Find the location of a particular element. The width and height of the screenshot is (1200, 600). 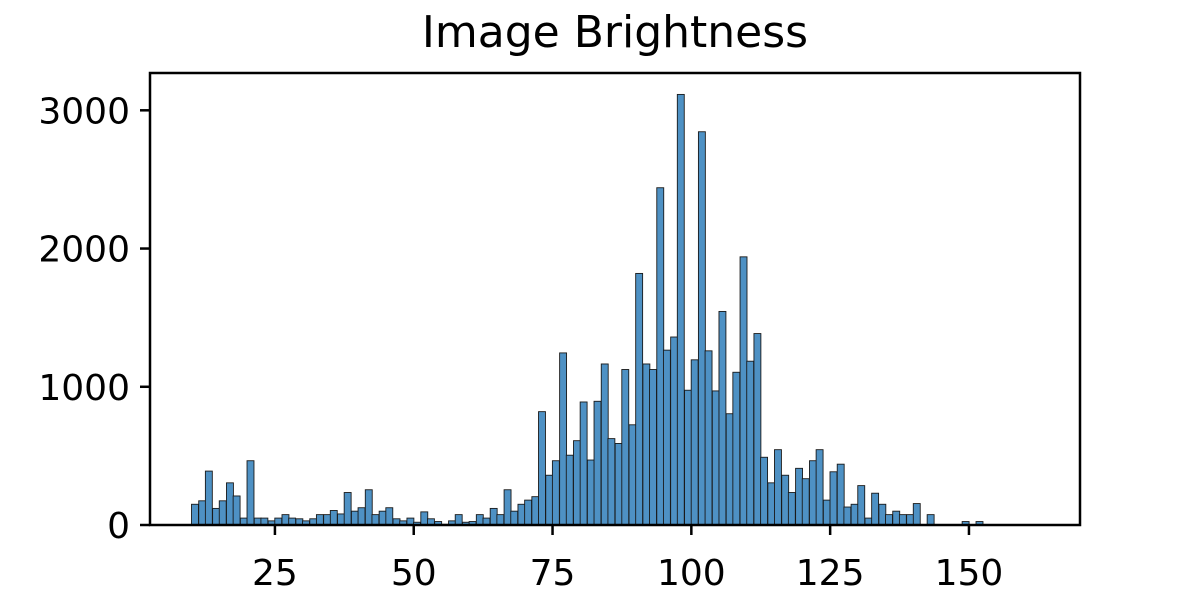

x-tick-label: 50 is located at coordinates (414, 573).